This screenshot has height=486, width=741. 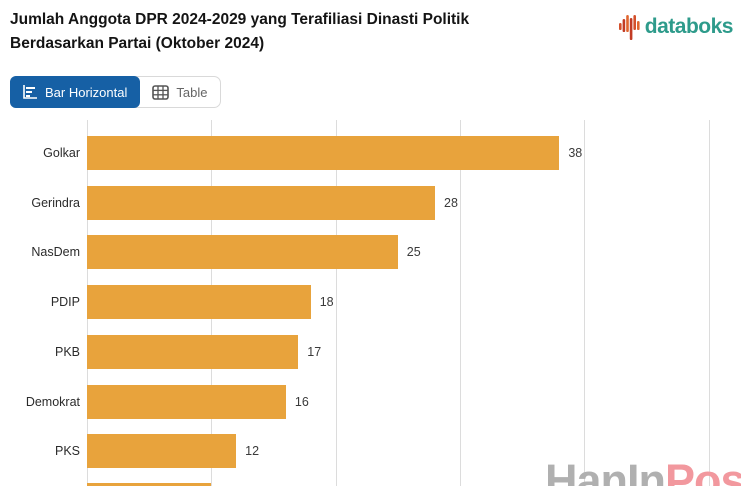 I want to click on databoks-equalizer-icon, so click(x=630, y=26).